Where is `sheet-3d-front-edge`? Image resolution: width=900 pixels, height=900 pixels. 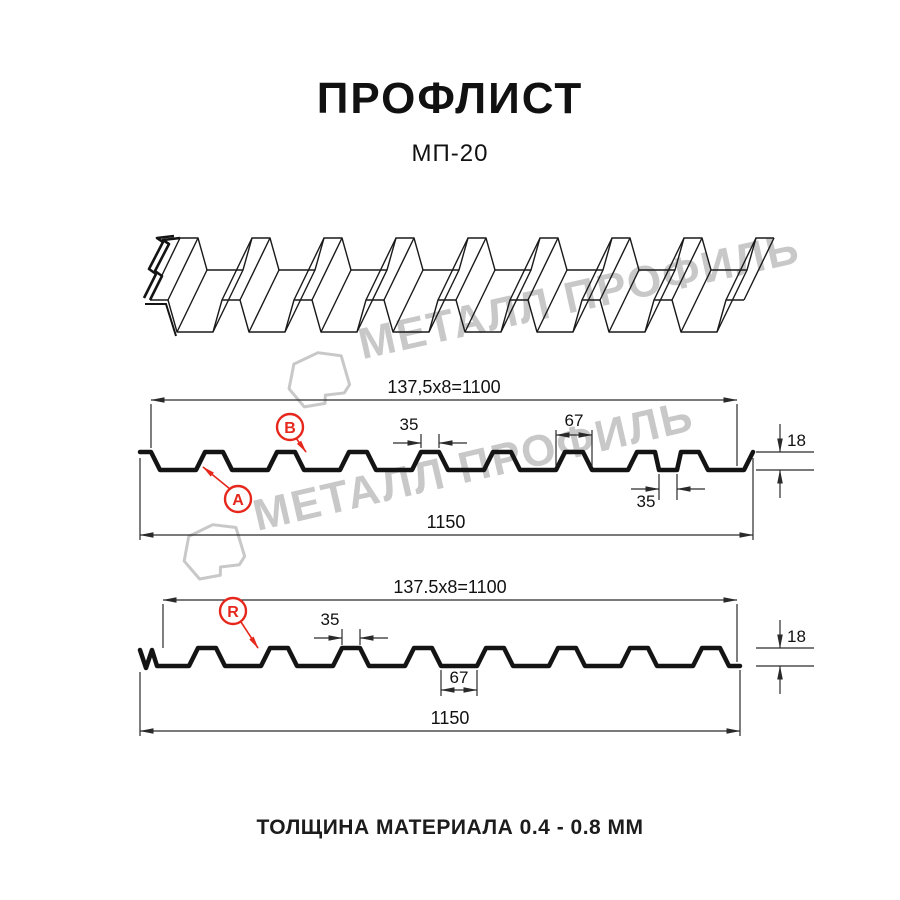 sheet-3d-front-edge is located at coordinates (447, 316).